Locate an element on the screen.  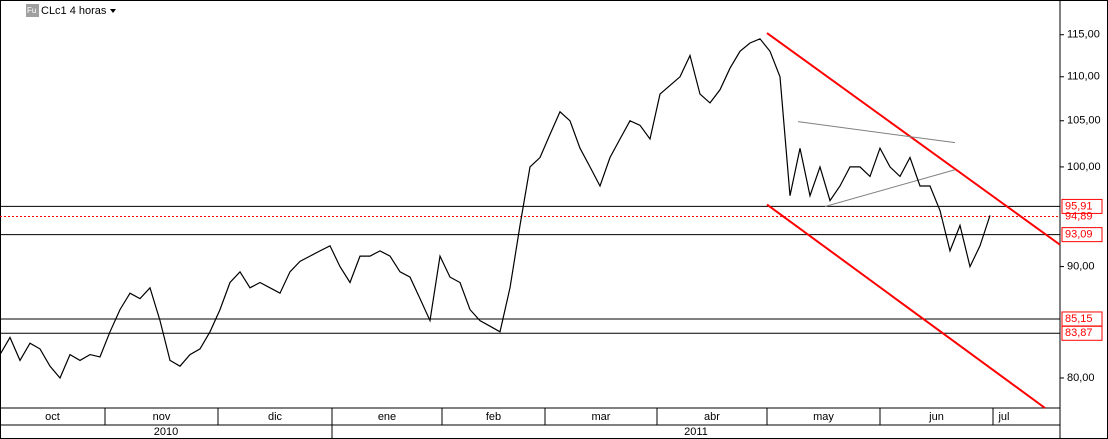
icon is located at coordinates (32, 10).